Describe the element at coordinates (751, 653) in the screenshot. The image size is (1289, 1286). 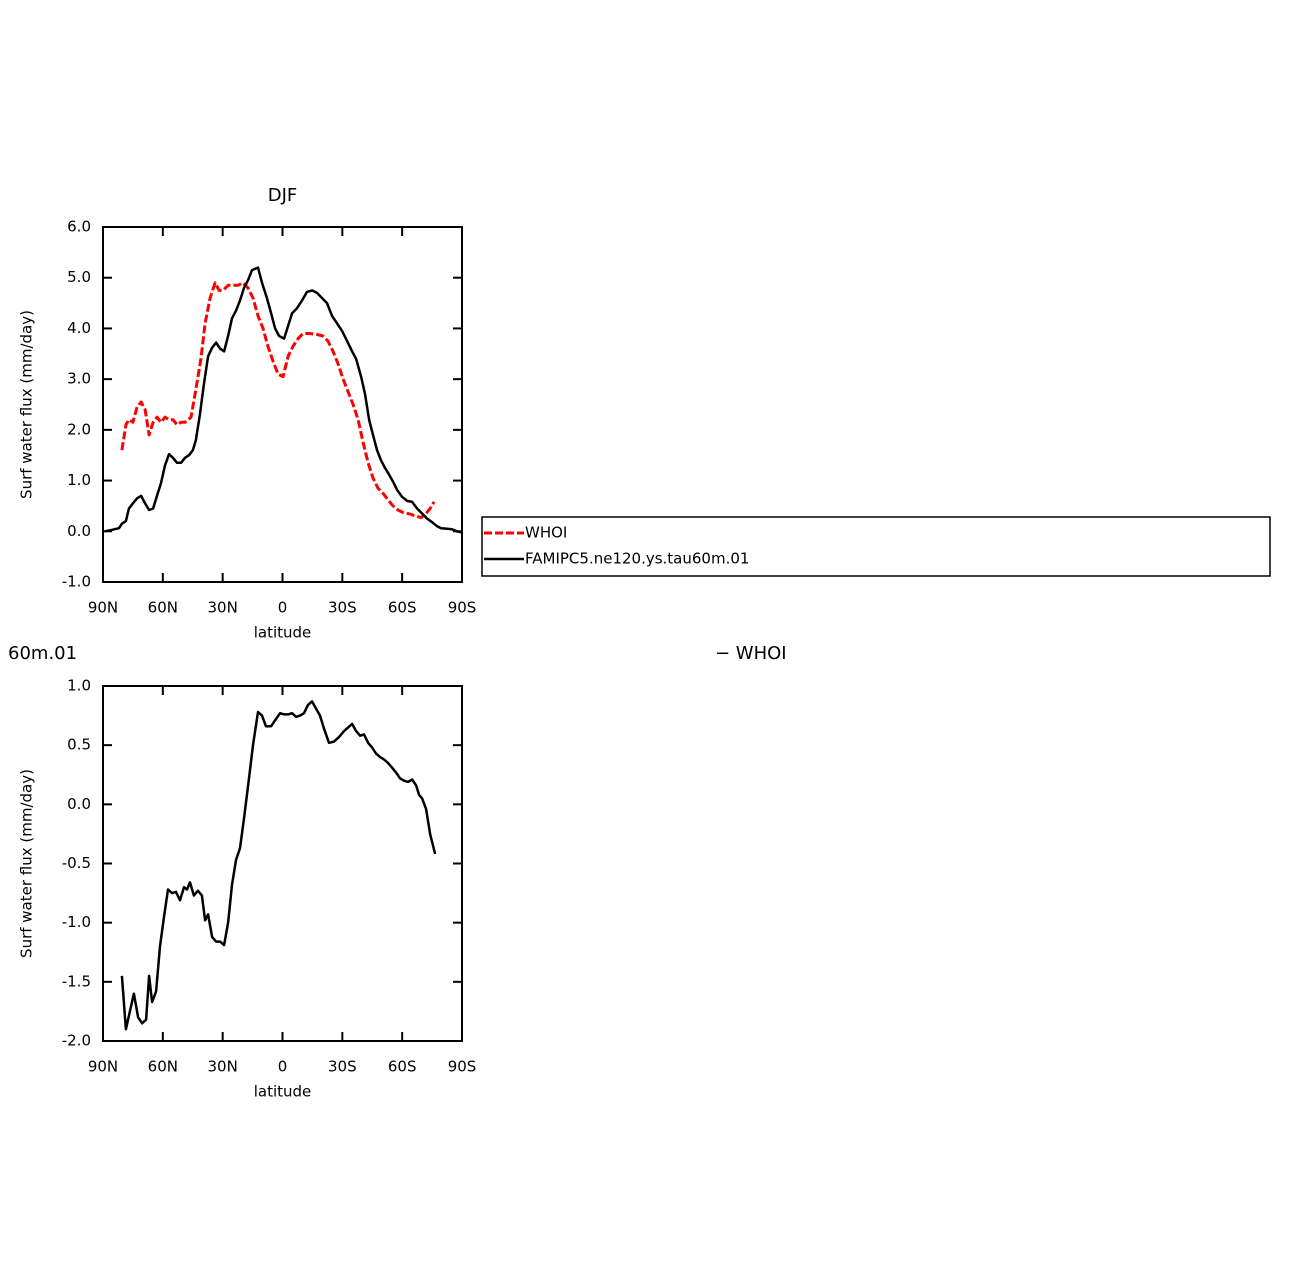
I see `chart-title-part: − WHOI` at that location.